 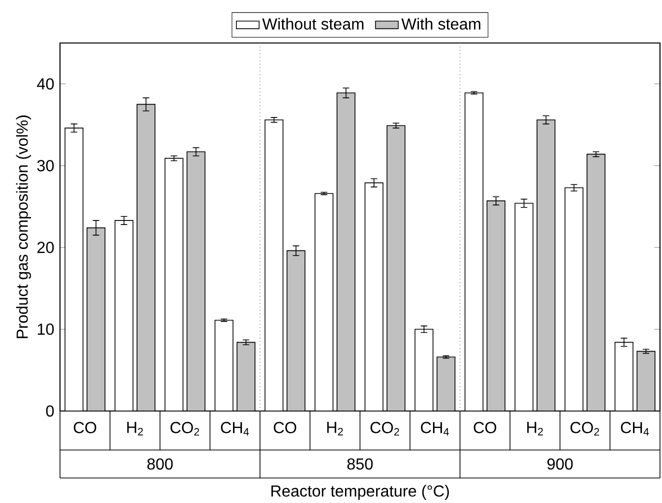 What do you see at coordinates (360, 492) in the screenshot?
I see `x-axis-title: Reactor temperature (°C)` at bounding box center [360, 492].